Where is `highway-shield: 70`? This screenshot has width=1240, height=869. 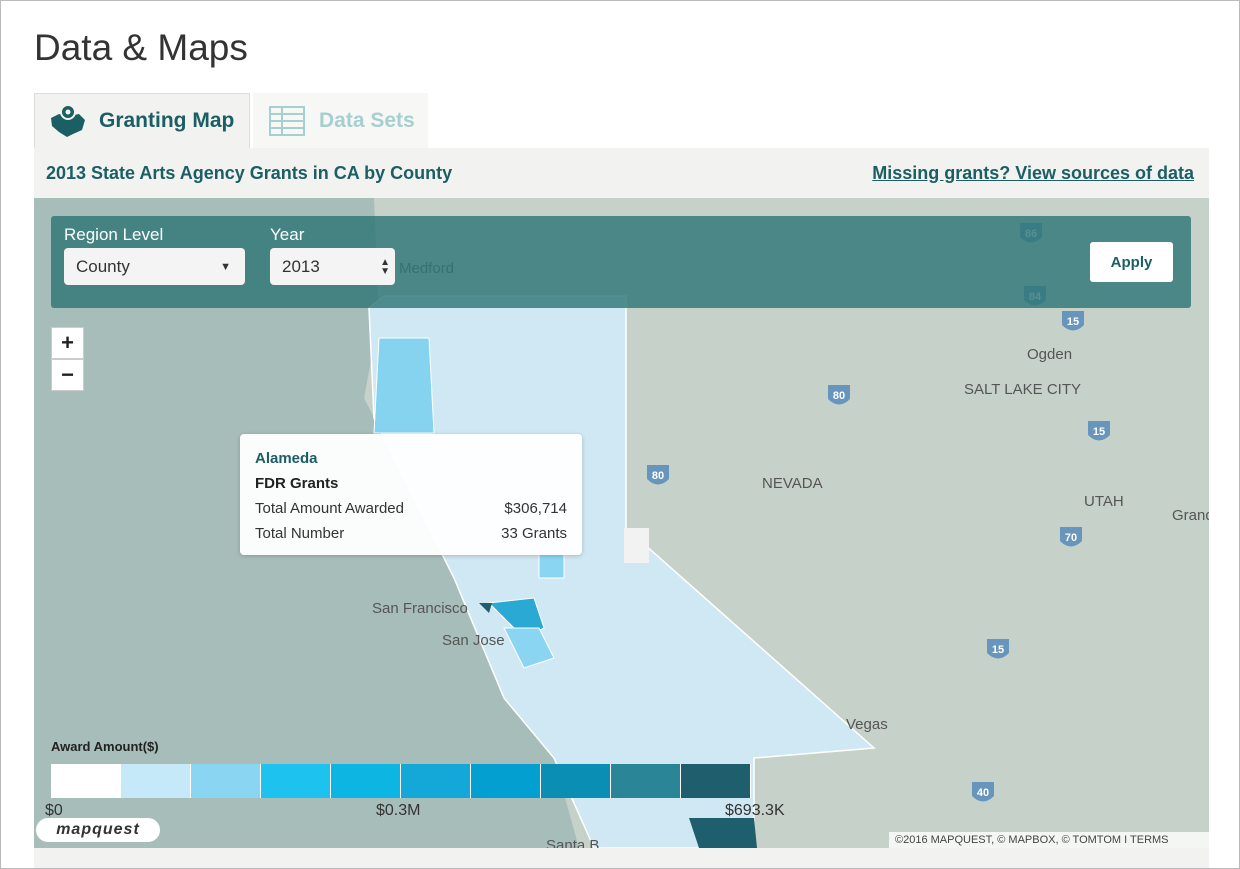
highway-shield: 70 is located at coordinates (1071, 537).